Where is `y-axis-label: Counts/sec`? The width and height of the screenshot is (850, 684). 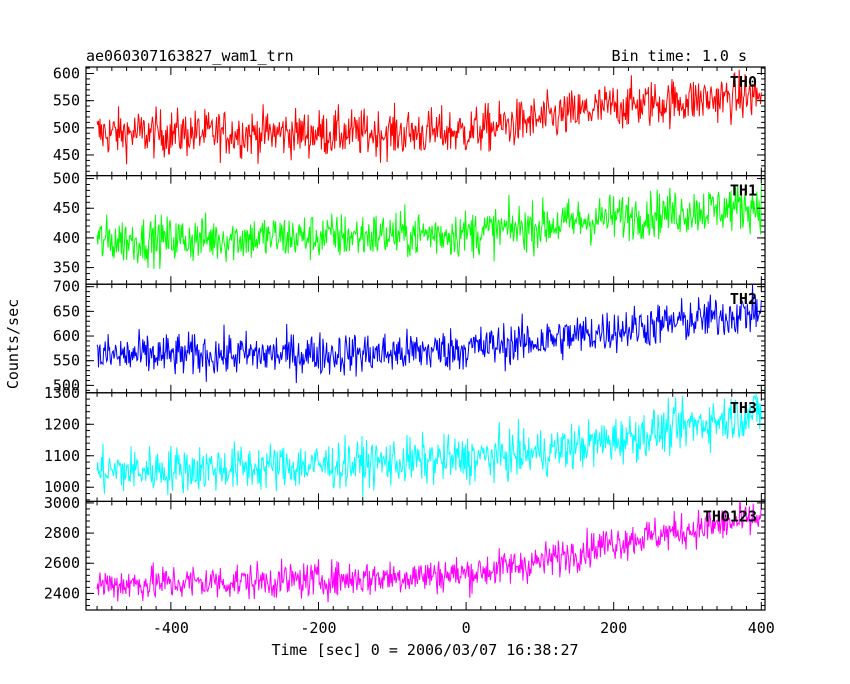 y-axis-label: Counts/sec is located at coordinates (13, 344).